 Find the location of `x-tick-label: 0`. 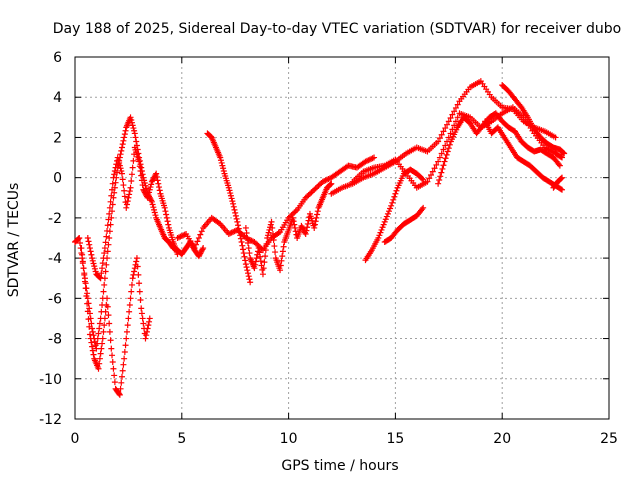

x-tick-label: 0 is located at coordinates (75, 439).